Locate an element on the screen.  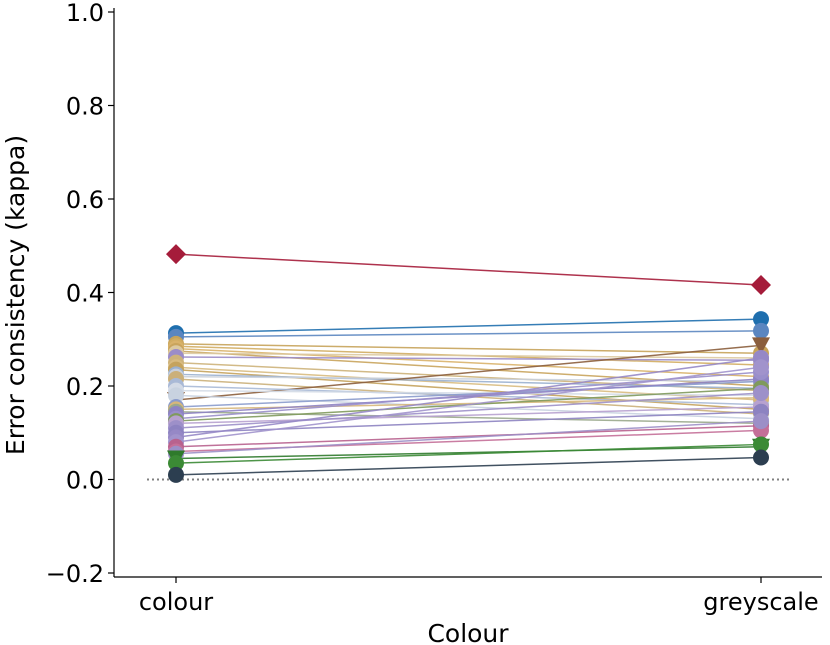
y-tick-label: 0.4 is located at coordinates (85, 294).